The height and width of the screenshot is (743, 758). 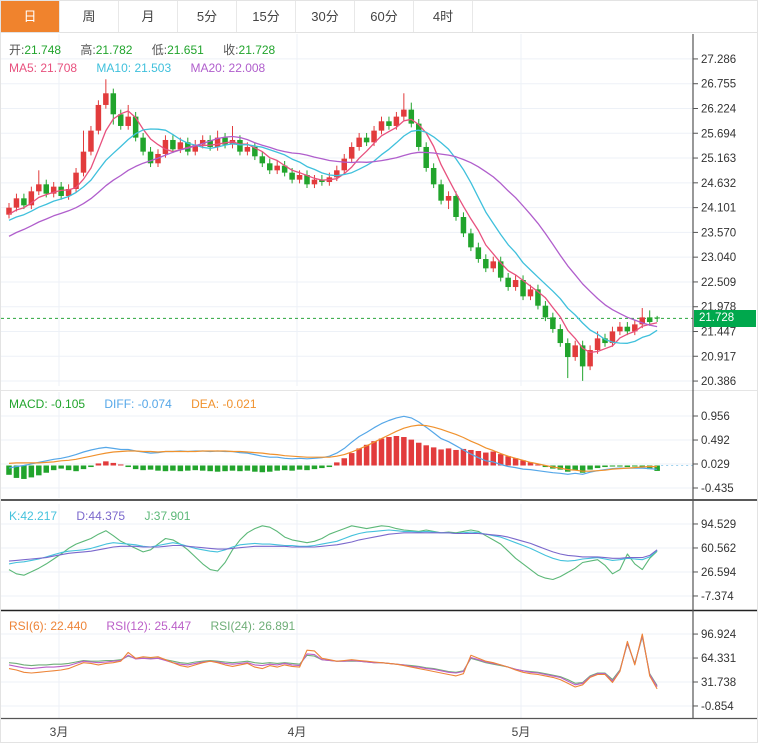 What do you see at coordinates (43, 50) in the screenshot?
I see `open-value: 21.748` at bounding box center [43, 50].